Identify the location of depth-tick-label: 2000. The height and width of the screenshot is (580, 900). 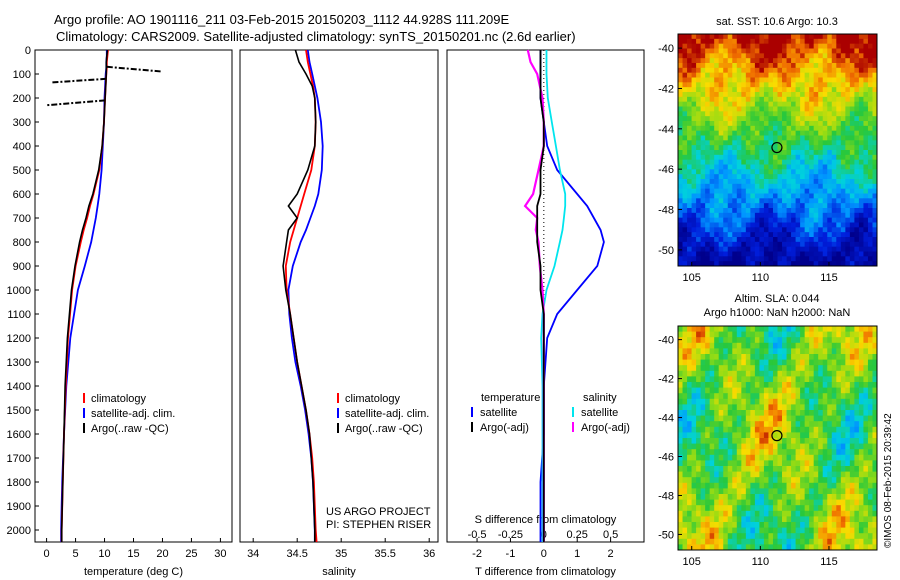
(19, 531).